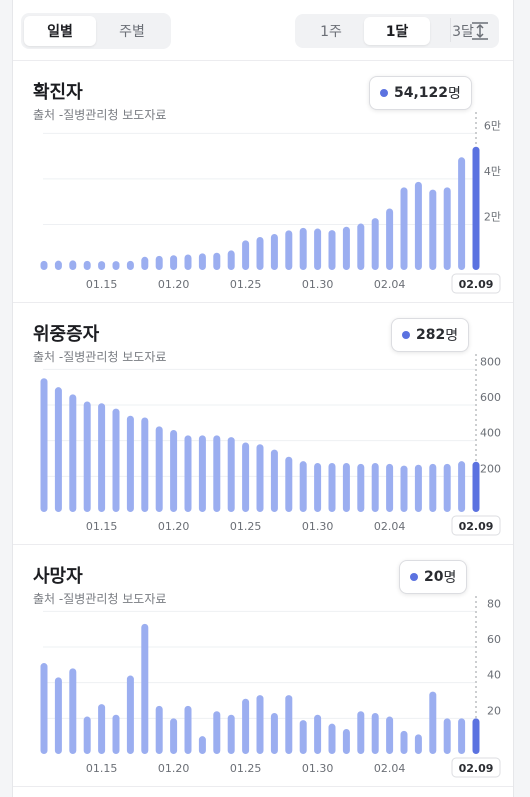  I want to click on tab-daily: 일별, so click(60, 31).